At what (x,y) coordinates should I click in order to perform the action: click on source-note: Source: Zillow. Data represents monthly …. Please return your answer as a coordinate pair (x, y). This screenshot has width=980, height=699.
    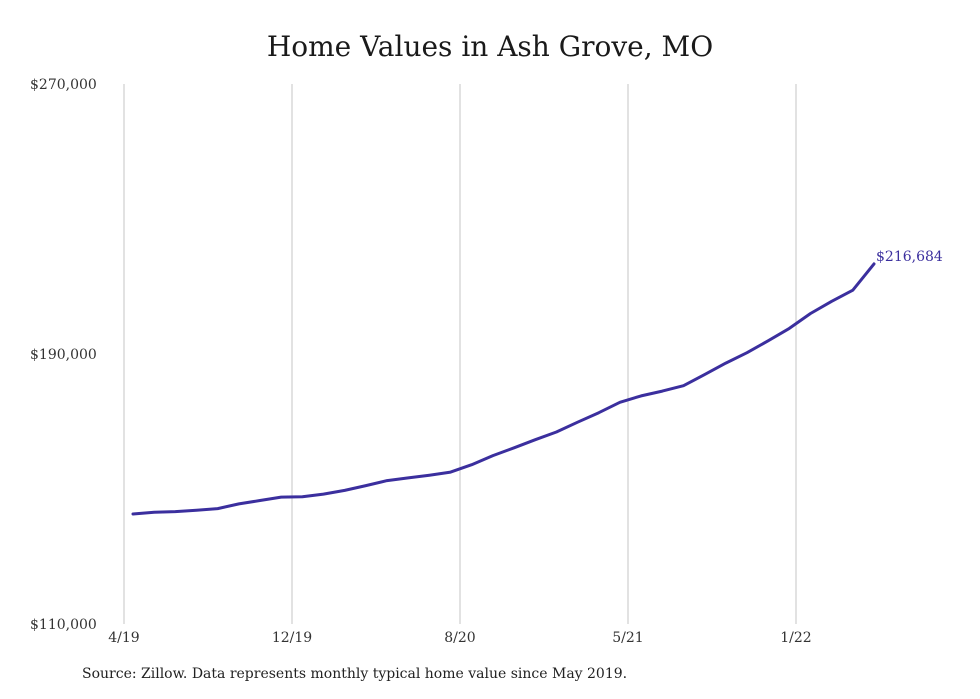
    Looking at the image, I should click on (355, 674).